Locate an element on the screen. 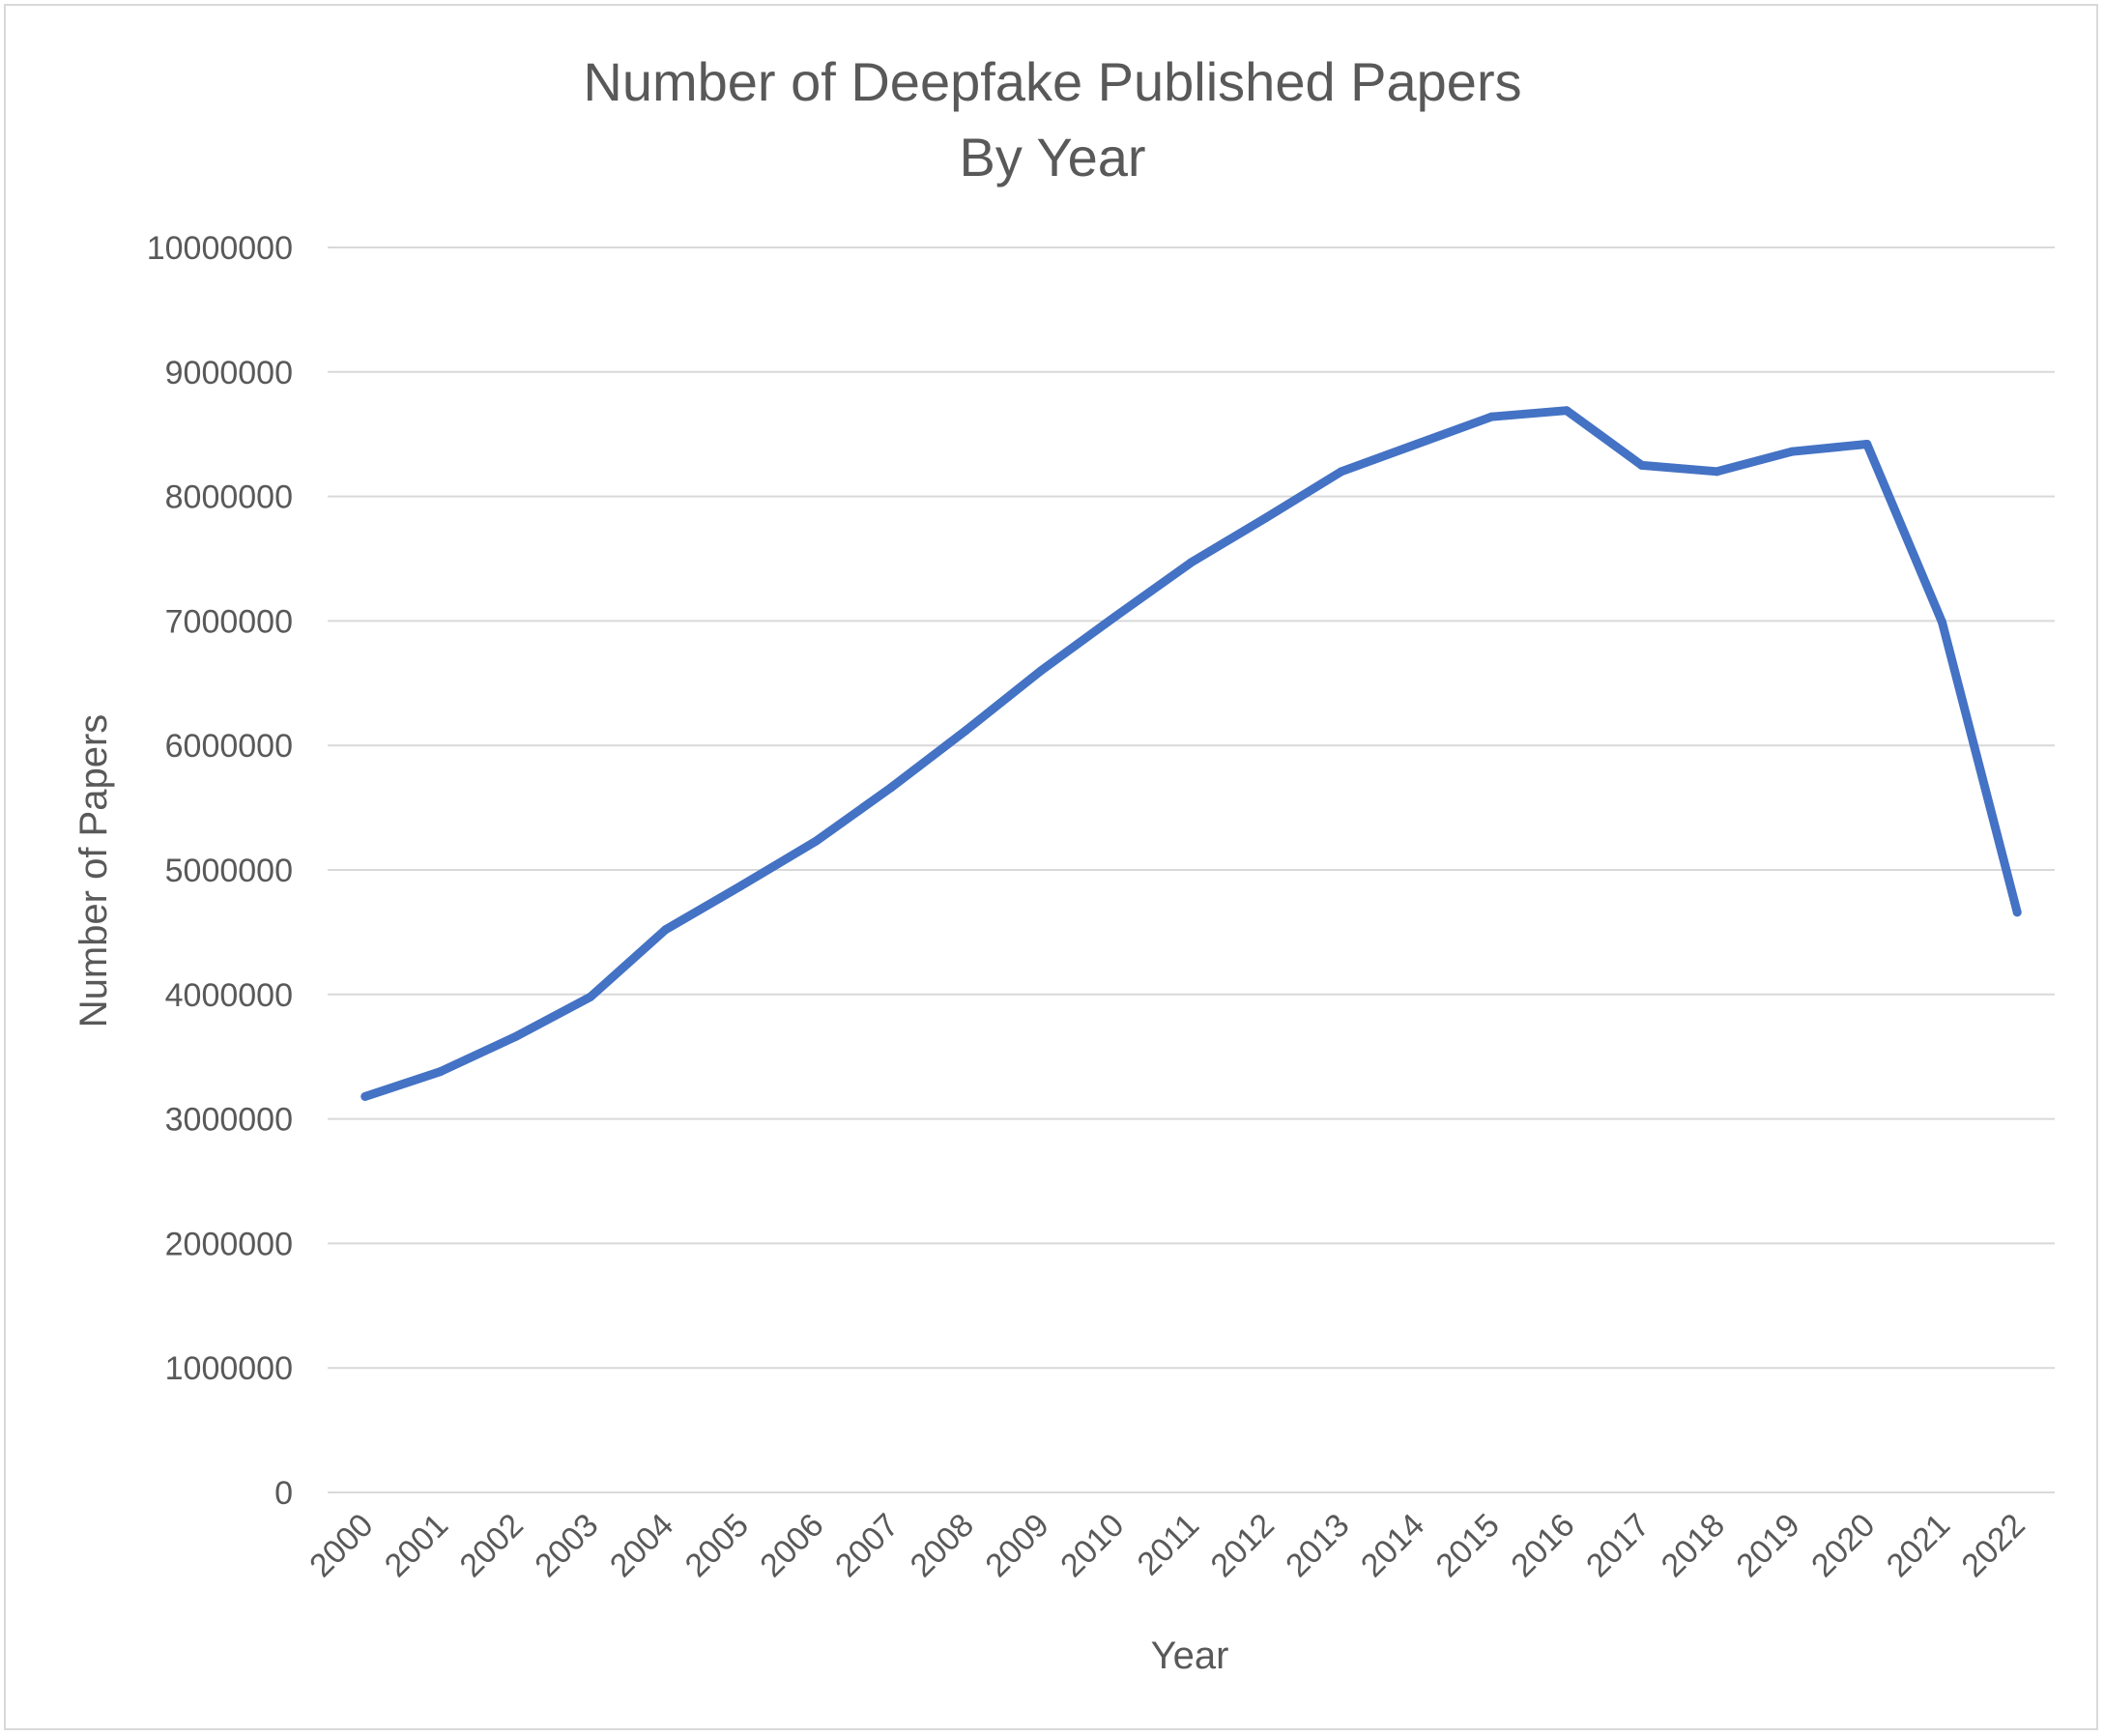 This screenshot has height=1736, width=2104. x-tick-label: 2003 is located at coordinates (566, 1545).